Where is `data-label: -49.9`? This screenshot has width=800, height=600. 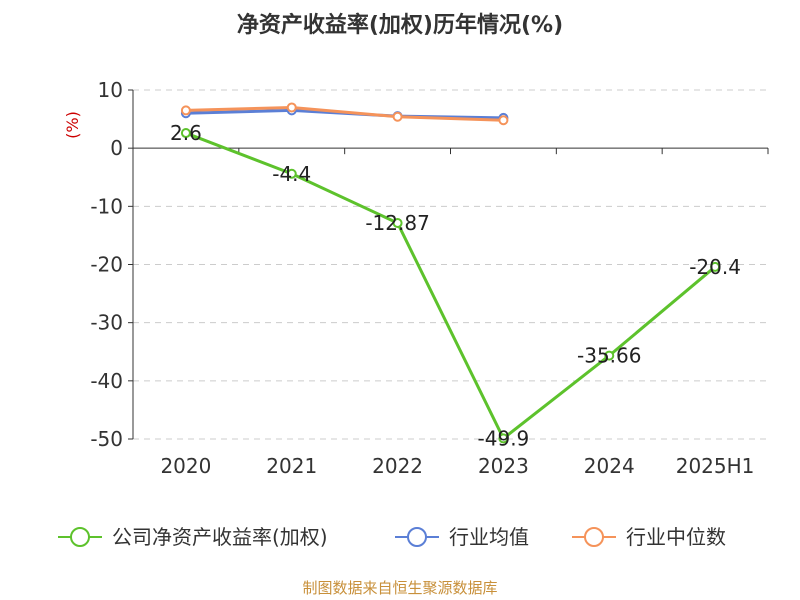 data-label: -49.9 is located at coordinates (504, 438).